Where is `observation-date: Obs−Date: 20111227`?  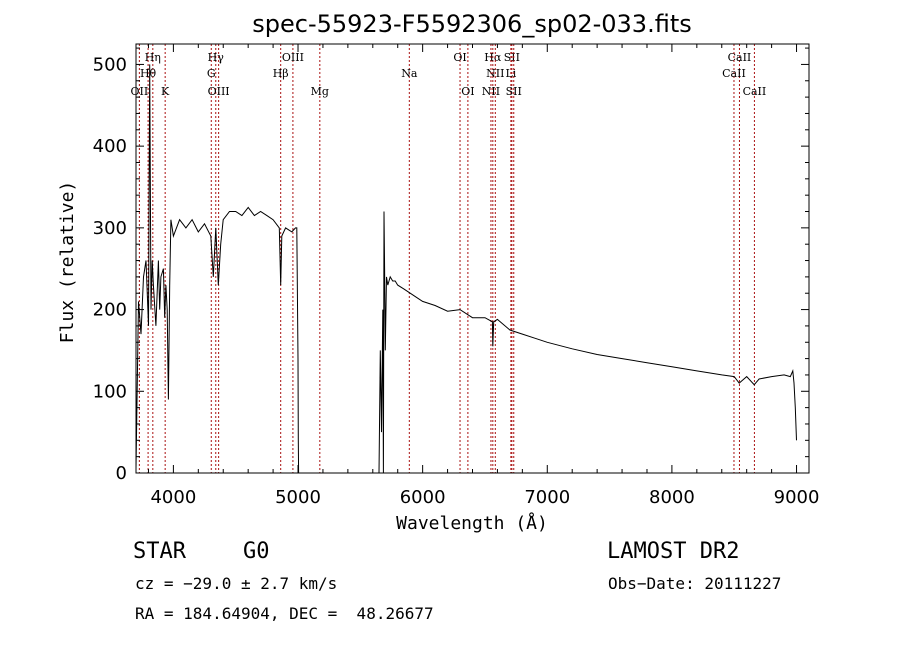 observation-date: Obs−Date: 20111227 is located at coordinates (695, 583).